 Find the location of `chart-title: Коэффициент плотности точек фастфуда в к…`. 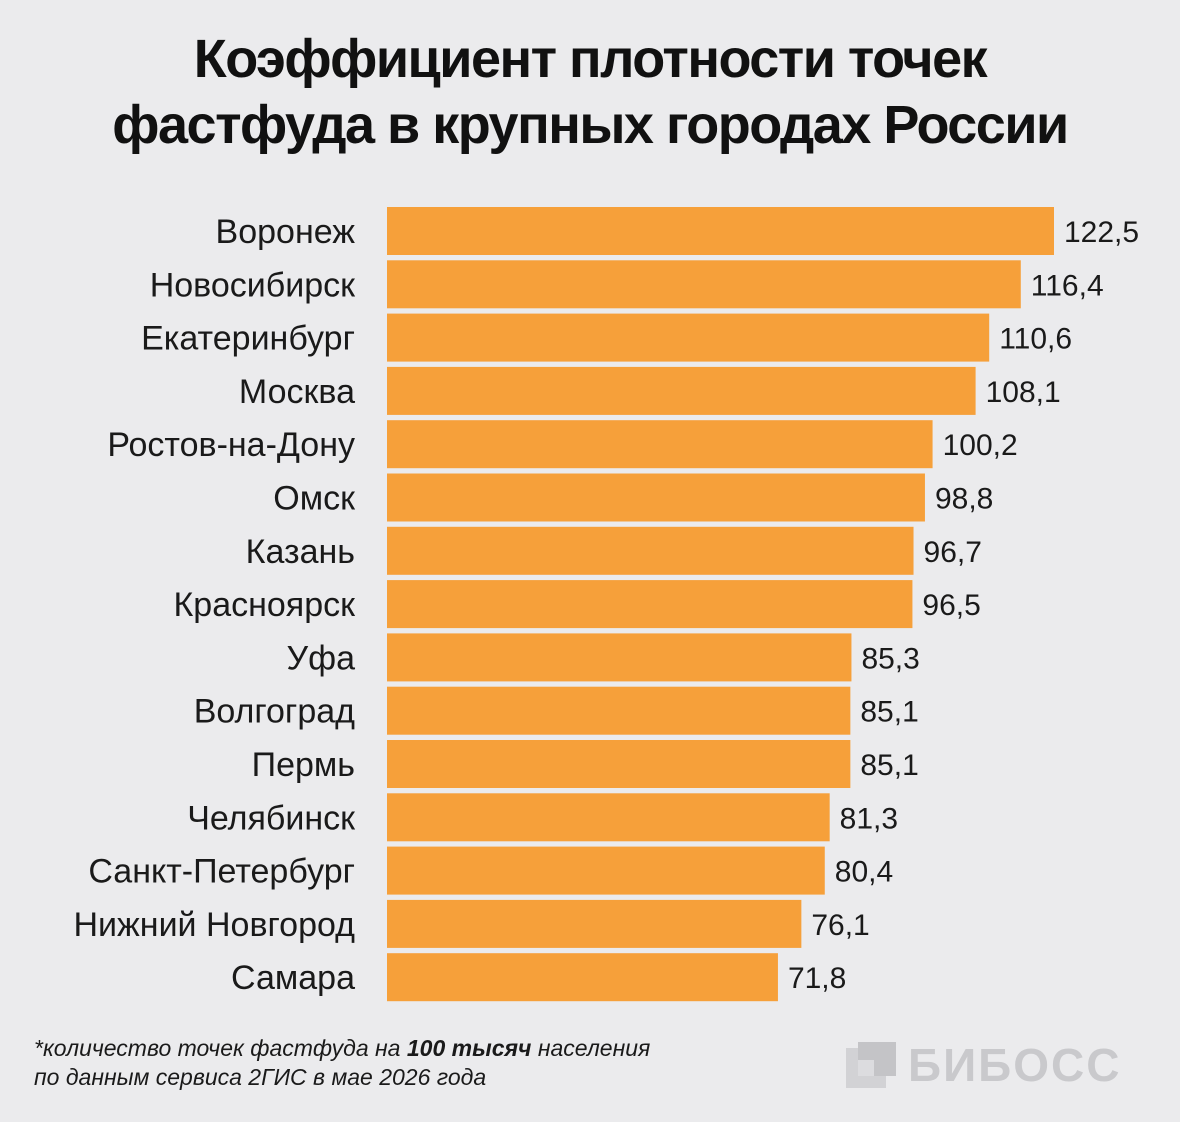

chart-title: Коэффициент плотности точек фастфуда в к… is located at coordinates (590, 92).